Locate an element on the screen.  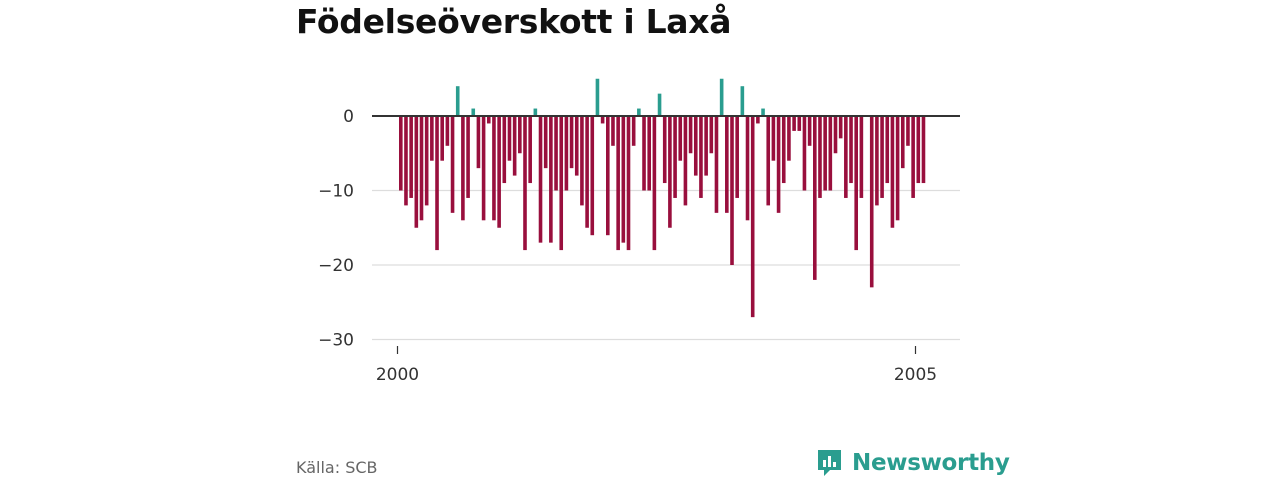
y-tick-label: −20 is located at coordinates (336, 266).